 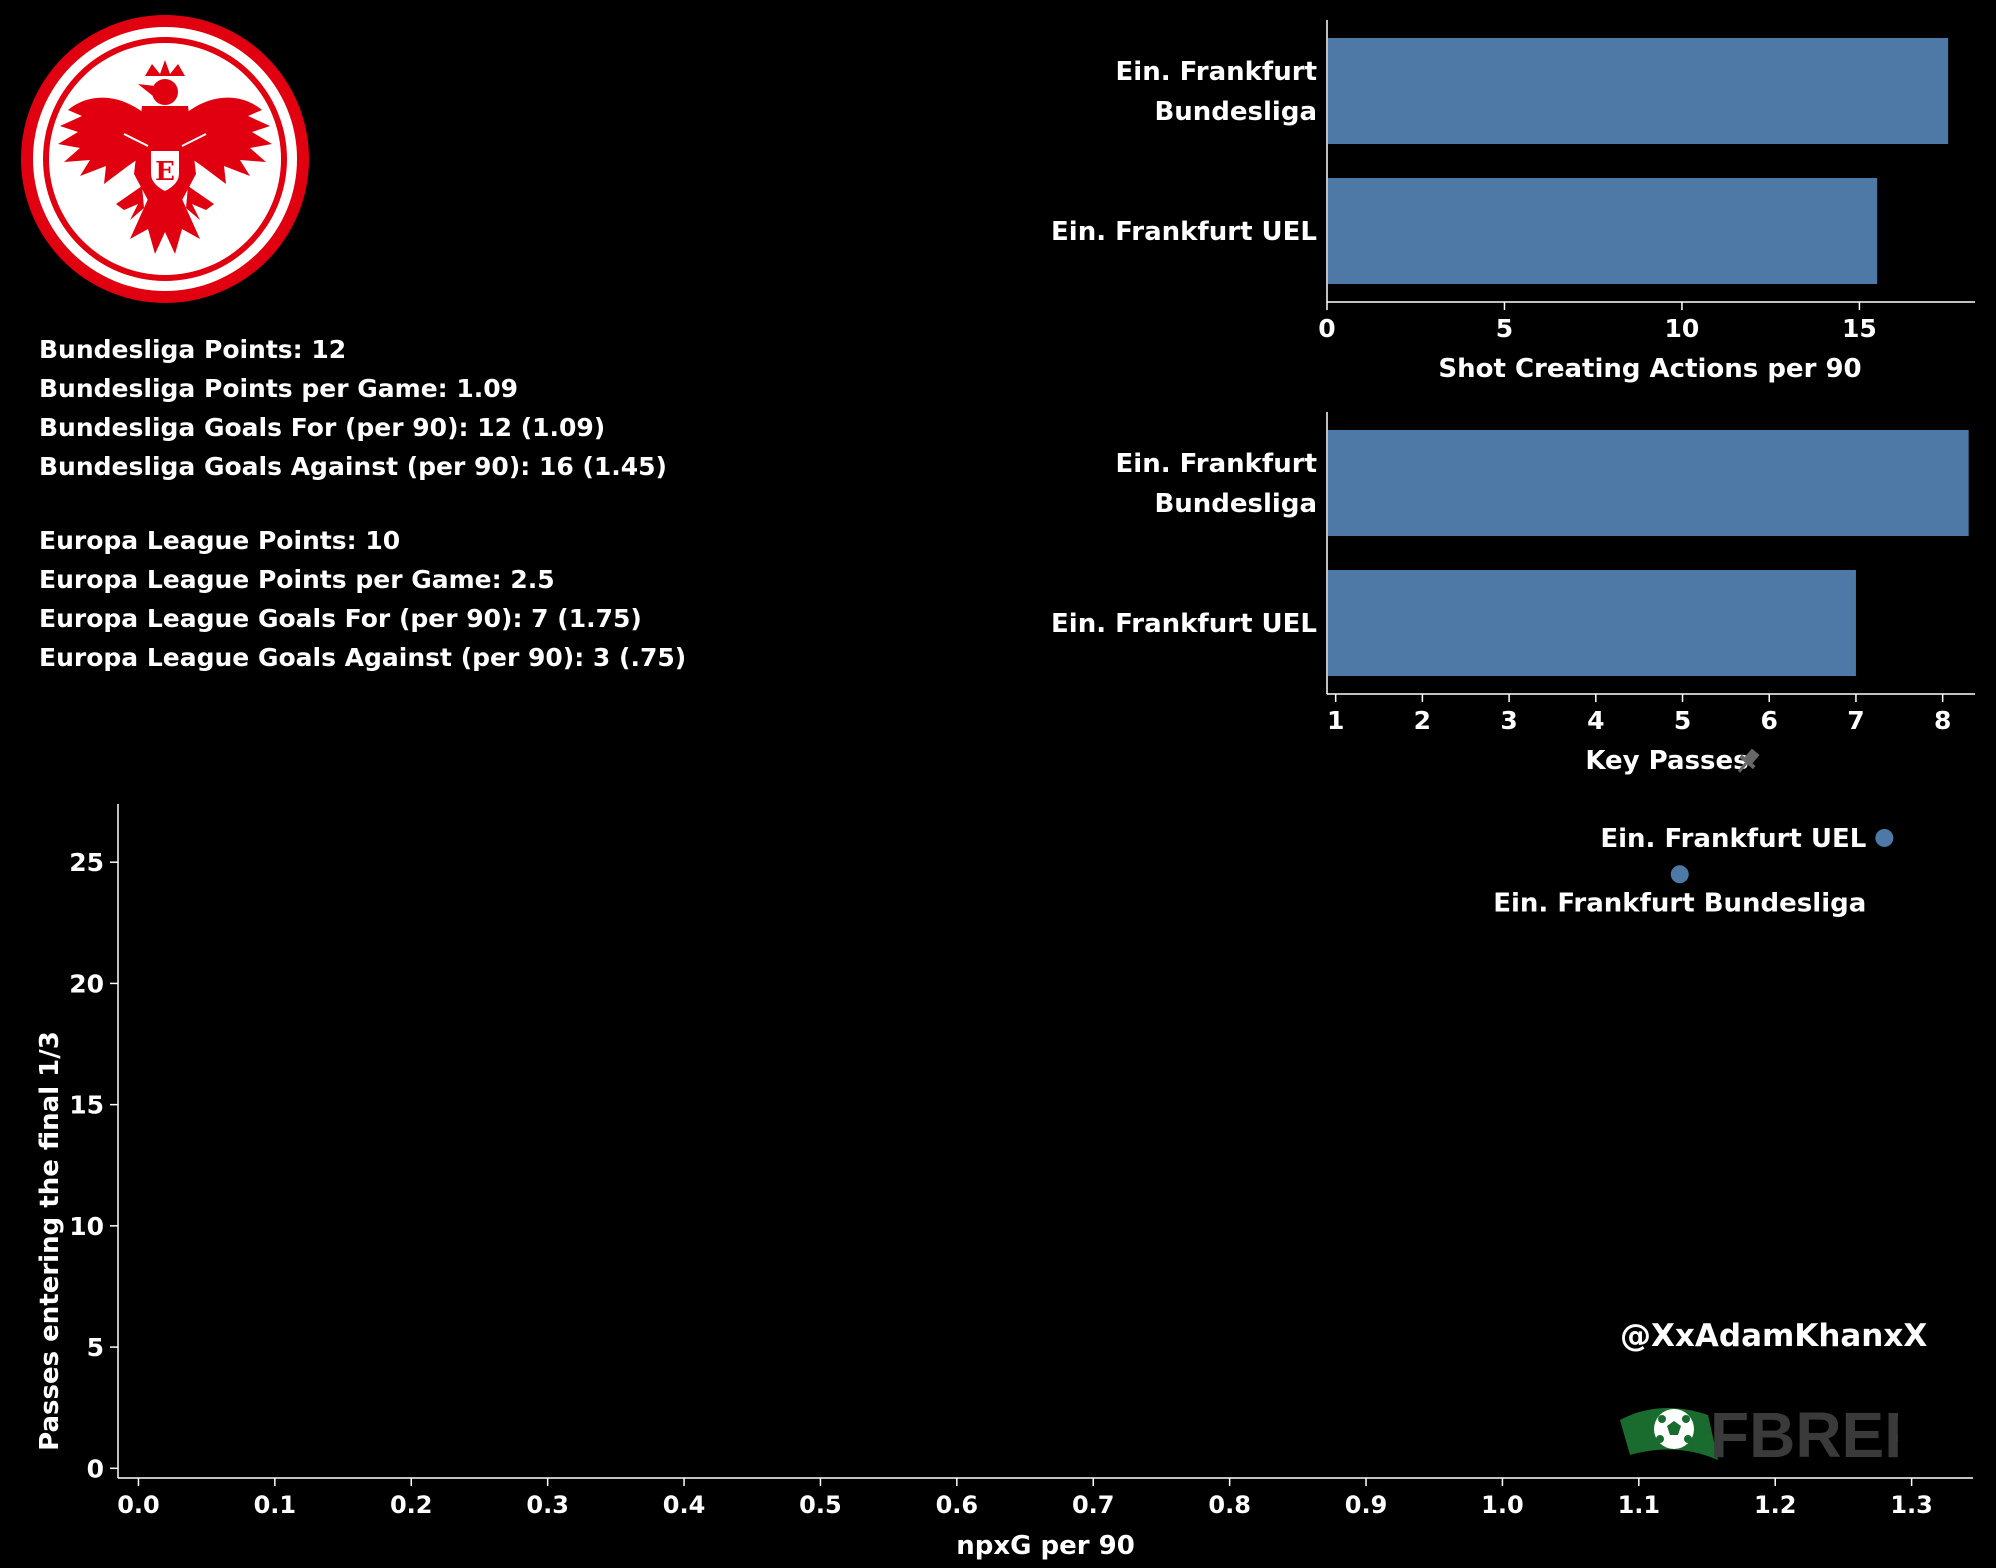 I want to click on scatter-x-tick-label: 0.1, so click(x=275, y=1505).